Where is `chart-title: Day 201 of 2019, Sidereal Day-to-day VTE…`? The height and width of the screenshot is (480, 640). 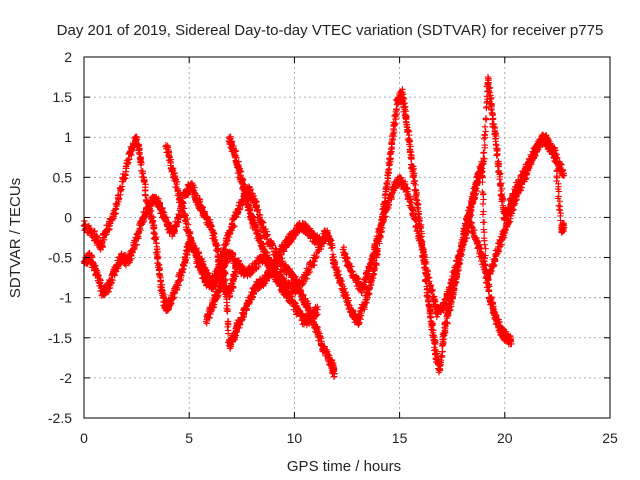
chart-title: Day 201 of 2019, Sidereal Day-to-day VTE… is located at coordinates (330, 30).